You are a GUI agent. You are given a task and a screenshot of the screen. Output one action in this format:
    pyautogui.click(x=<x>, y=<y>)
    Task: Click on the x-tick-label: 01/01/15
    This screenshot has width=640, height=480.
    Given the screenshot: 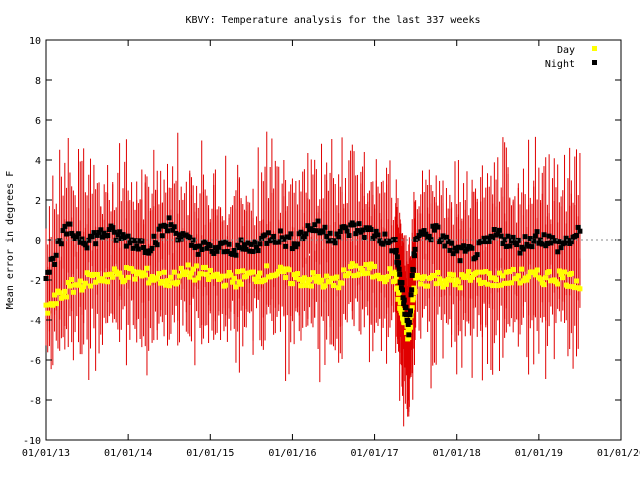 What is the action you would take?
    pyautogui.click(x=210, y=453)
    